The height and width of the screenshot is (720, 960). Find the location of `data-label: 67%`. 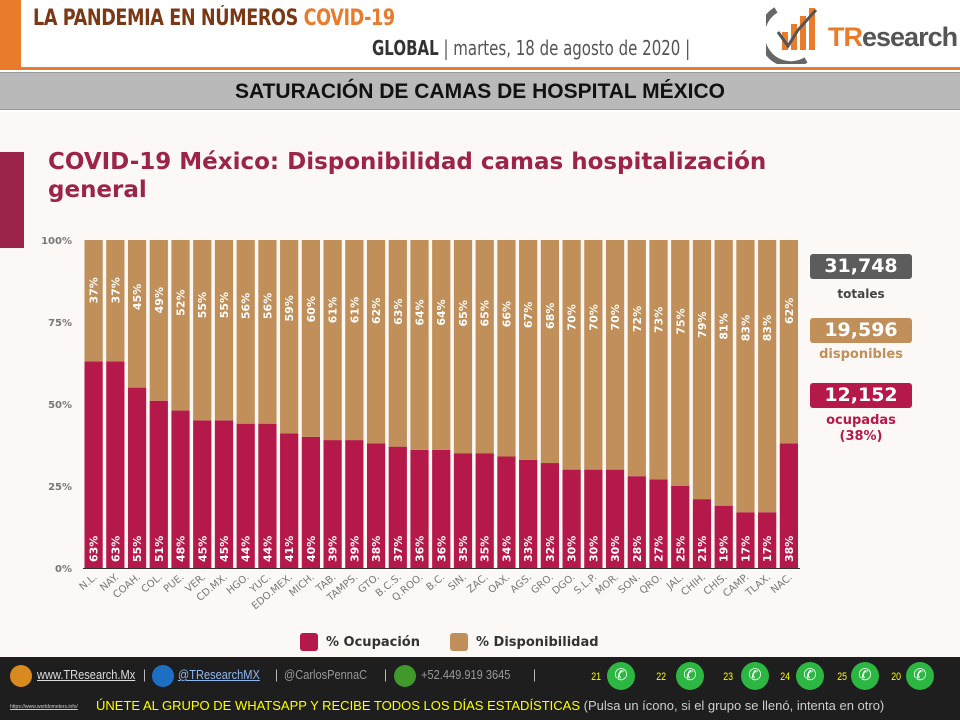

data-label: 67% is located at coordinates (528, 315).